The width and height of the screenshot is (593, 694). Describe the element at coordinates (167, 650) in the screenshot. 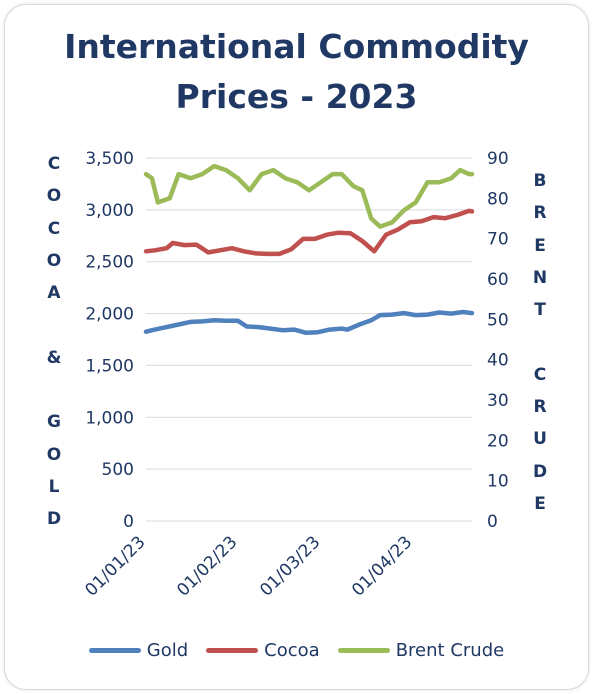

I see `legend-label-gold: Gold` at that location.